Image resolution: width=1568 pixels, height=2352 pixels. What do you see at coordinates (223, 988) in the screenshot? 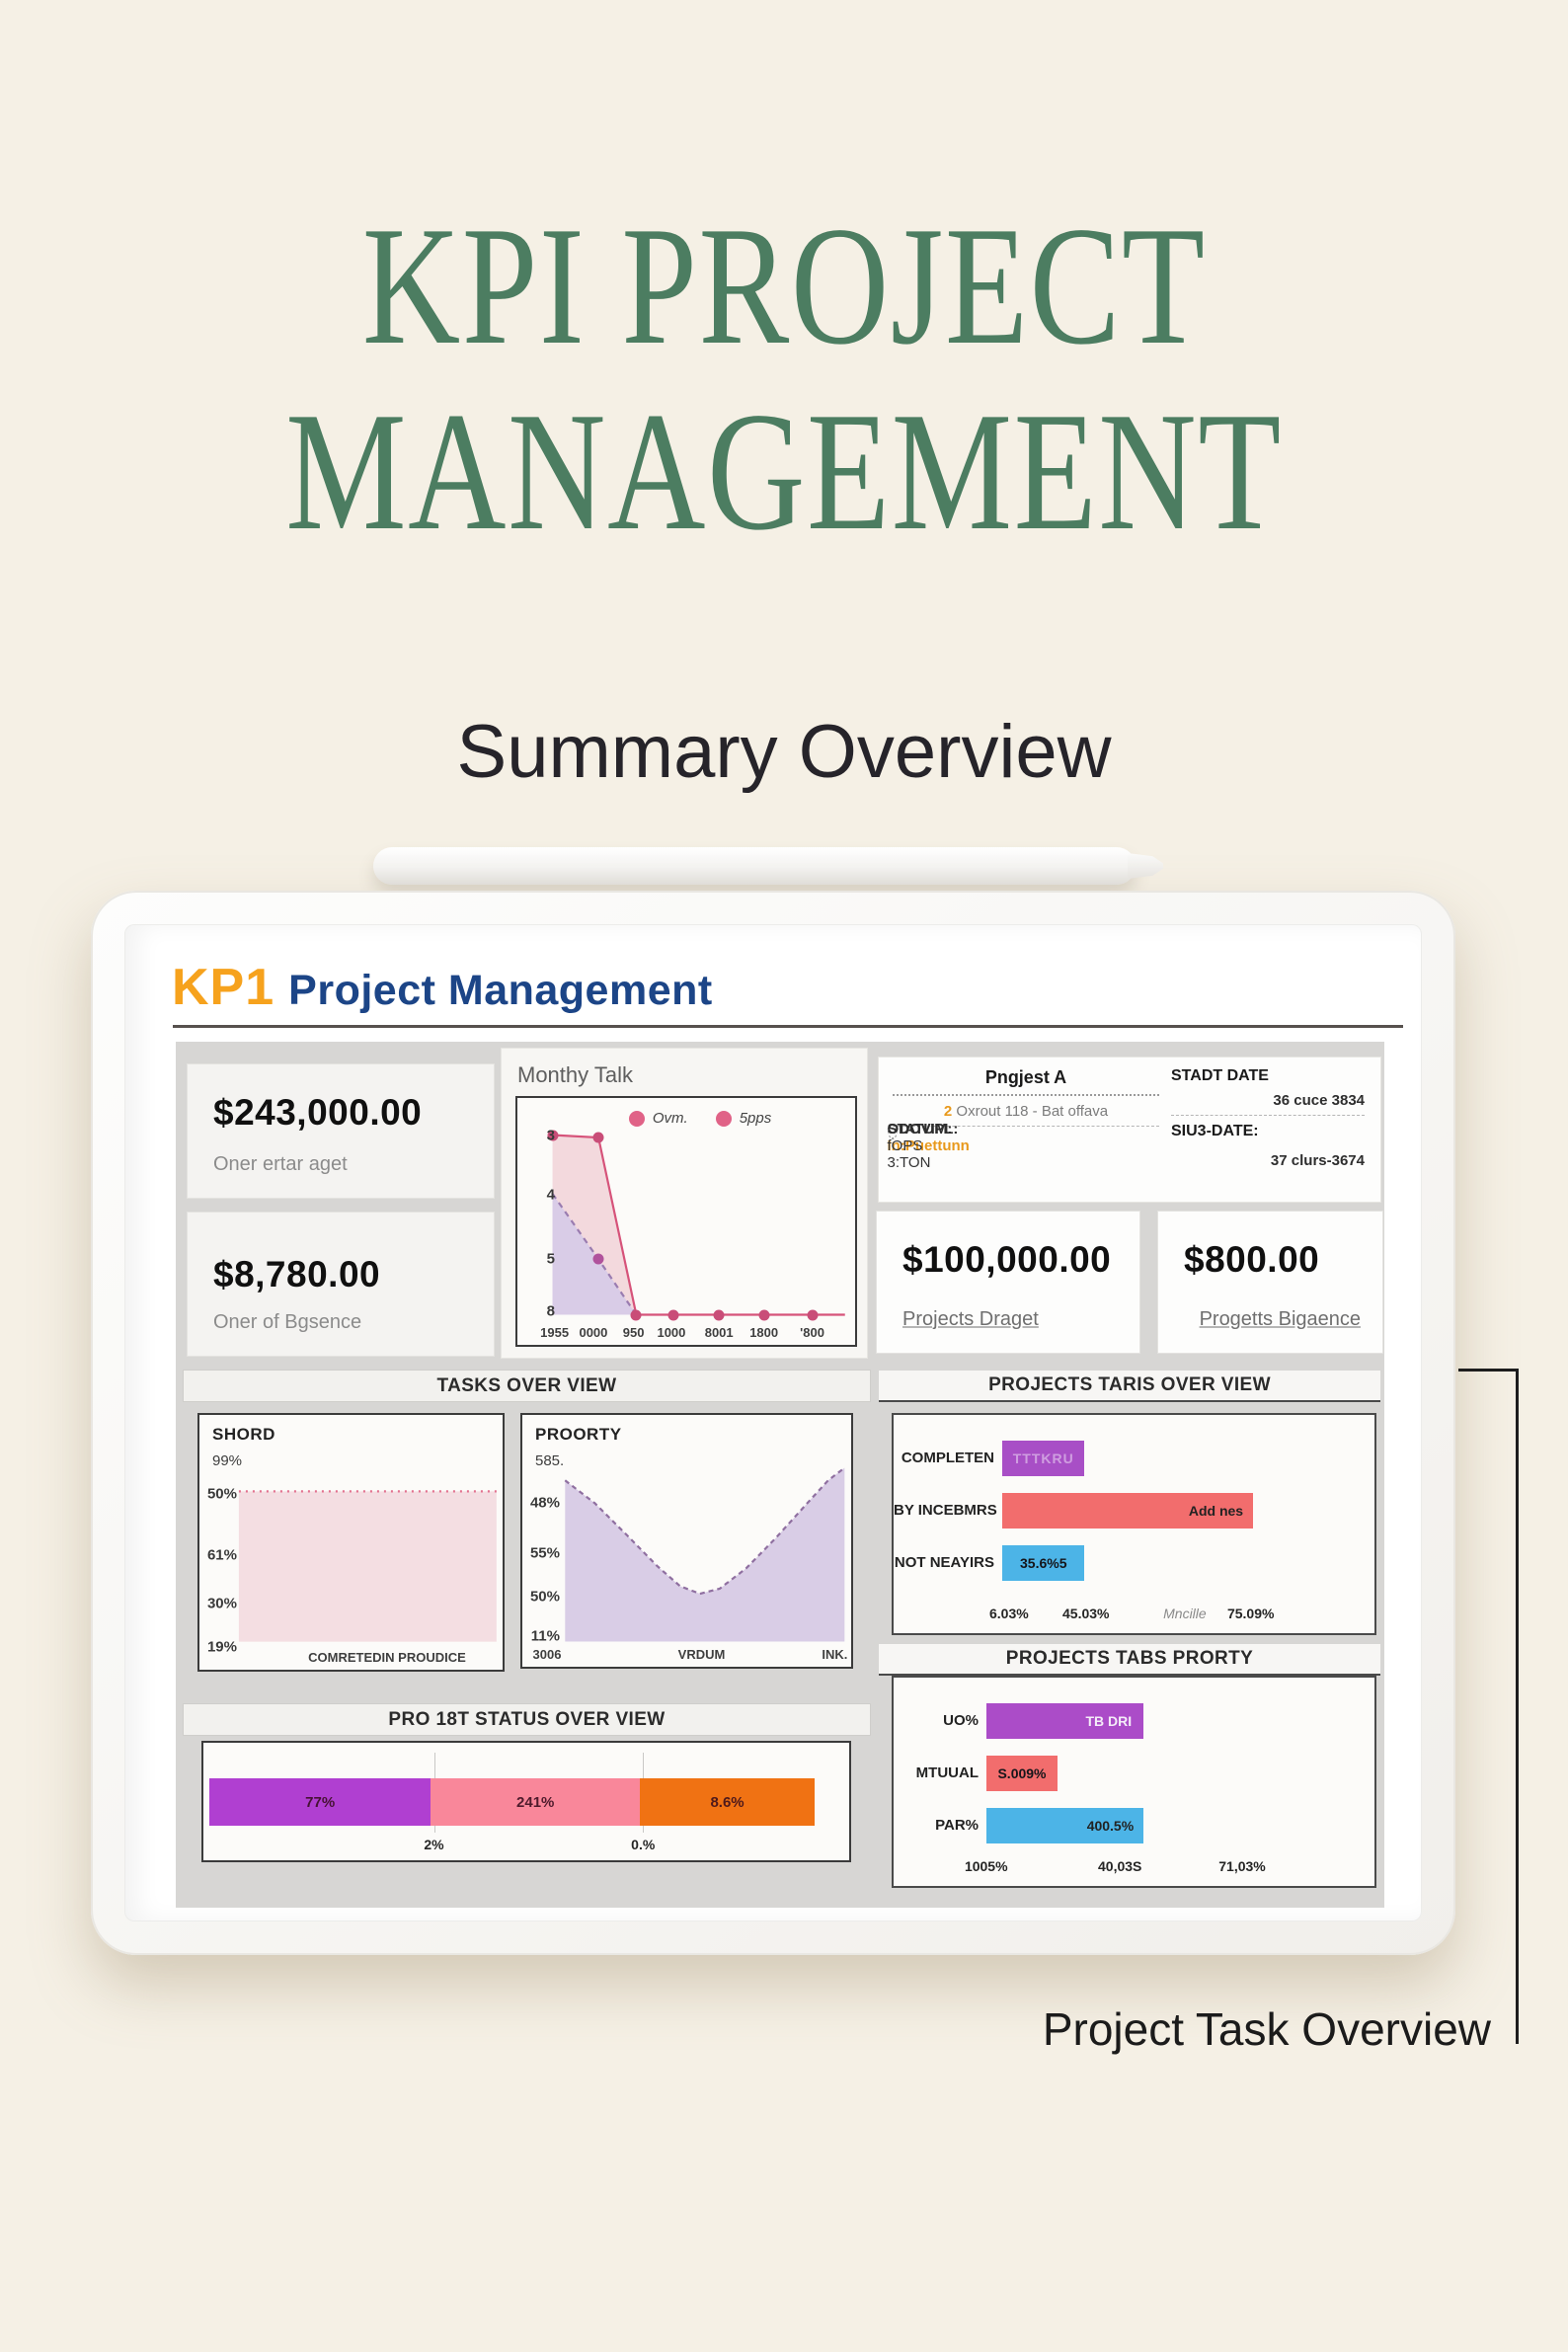
I see `brand-logo: KP1` at bounding box center [223, 988].